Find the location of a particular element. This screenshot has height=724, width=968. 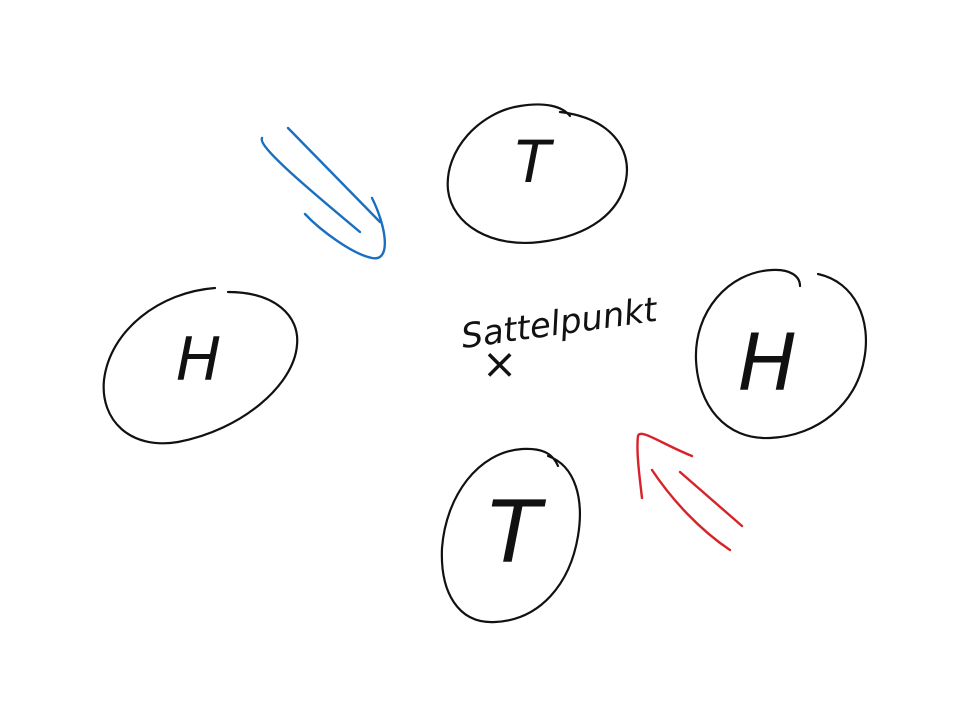

node-bottom-circle is located at coordinates (510, 535).